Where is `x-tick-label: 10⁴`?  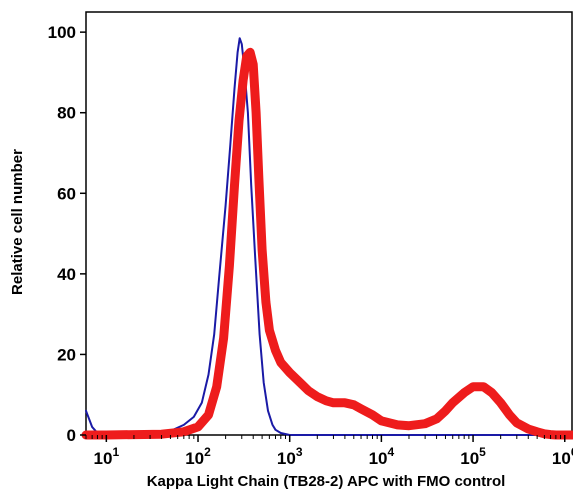
x-tick-label: 10⁴ is located at coordinates (382, 456).